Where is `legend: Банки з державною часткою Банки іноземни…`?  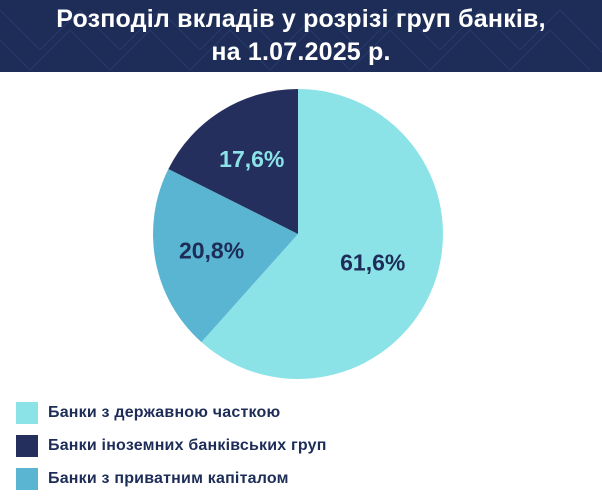
legend: Банки з державною часткою Банки іноземни… is located at coordinates (171, 447).